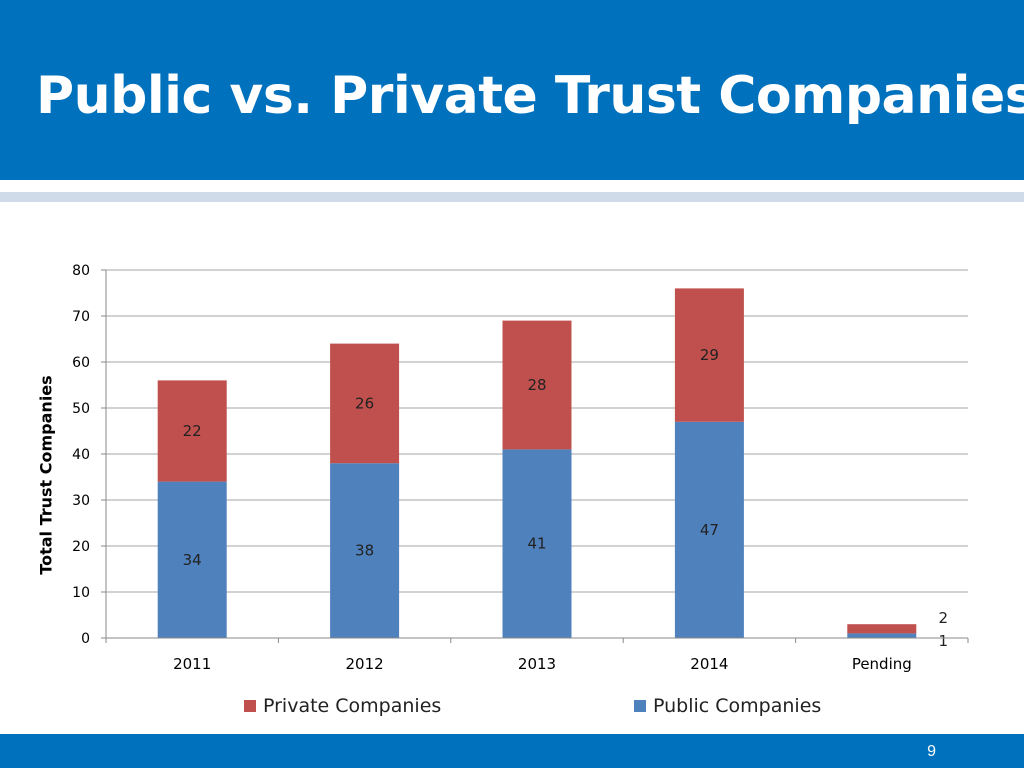 The width and height of the screenshot is (1024, 768). I want to click on bar-private-2014, so click(709, 355).